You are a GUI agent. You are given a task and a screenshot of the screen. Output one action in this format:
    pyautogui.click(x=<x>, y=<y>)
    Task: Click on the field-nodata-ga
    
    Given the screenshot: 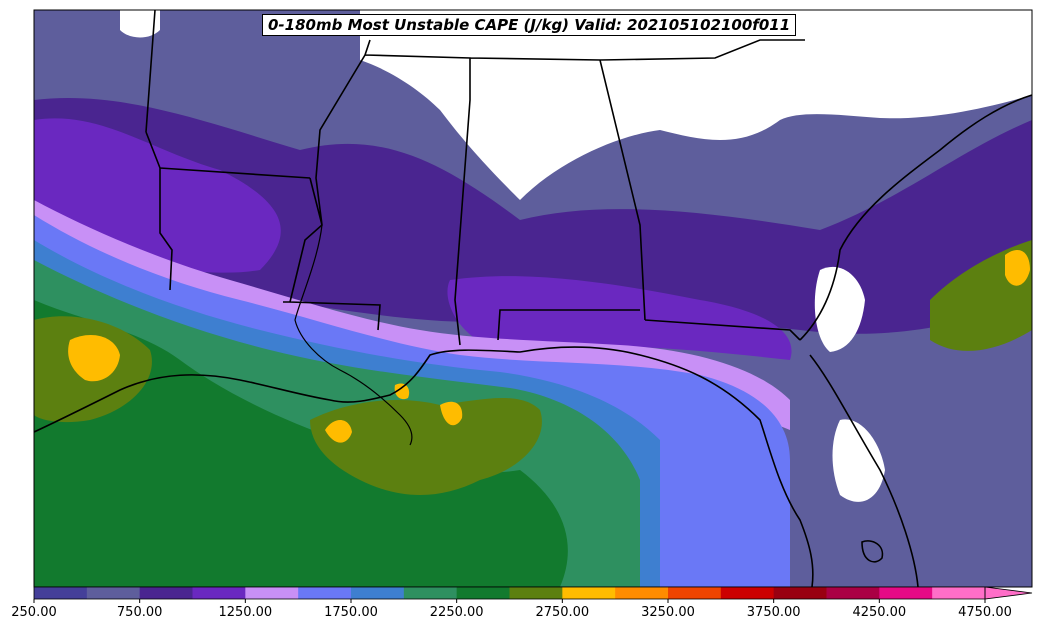 What is the action you would take?
    pyautogui.click(x=839, y=309)
    